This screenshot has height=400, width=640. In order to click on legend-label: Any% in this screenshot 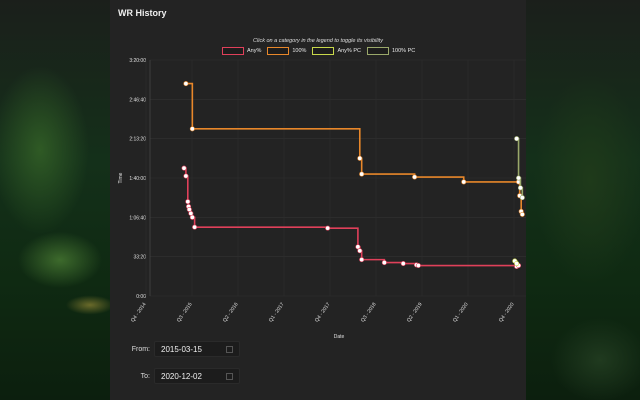, I will do `click(254, 51)`.